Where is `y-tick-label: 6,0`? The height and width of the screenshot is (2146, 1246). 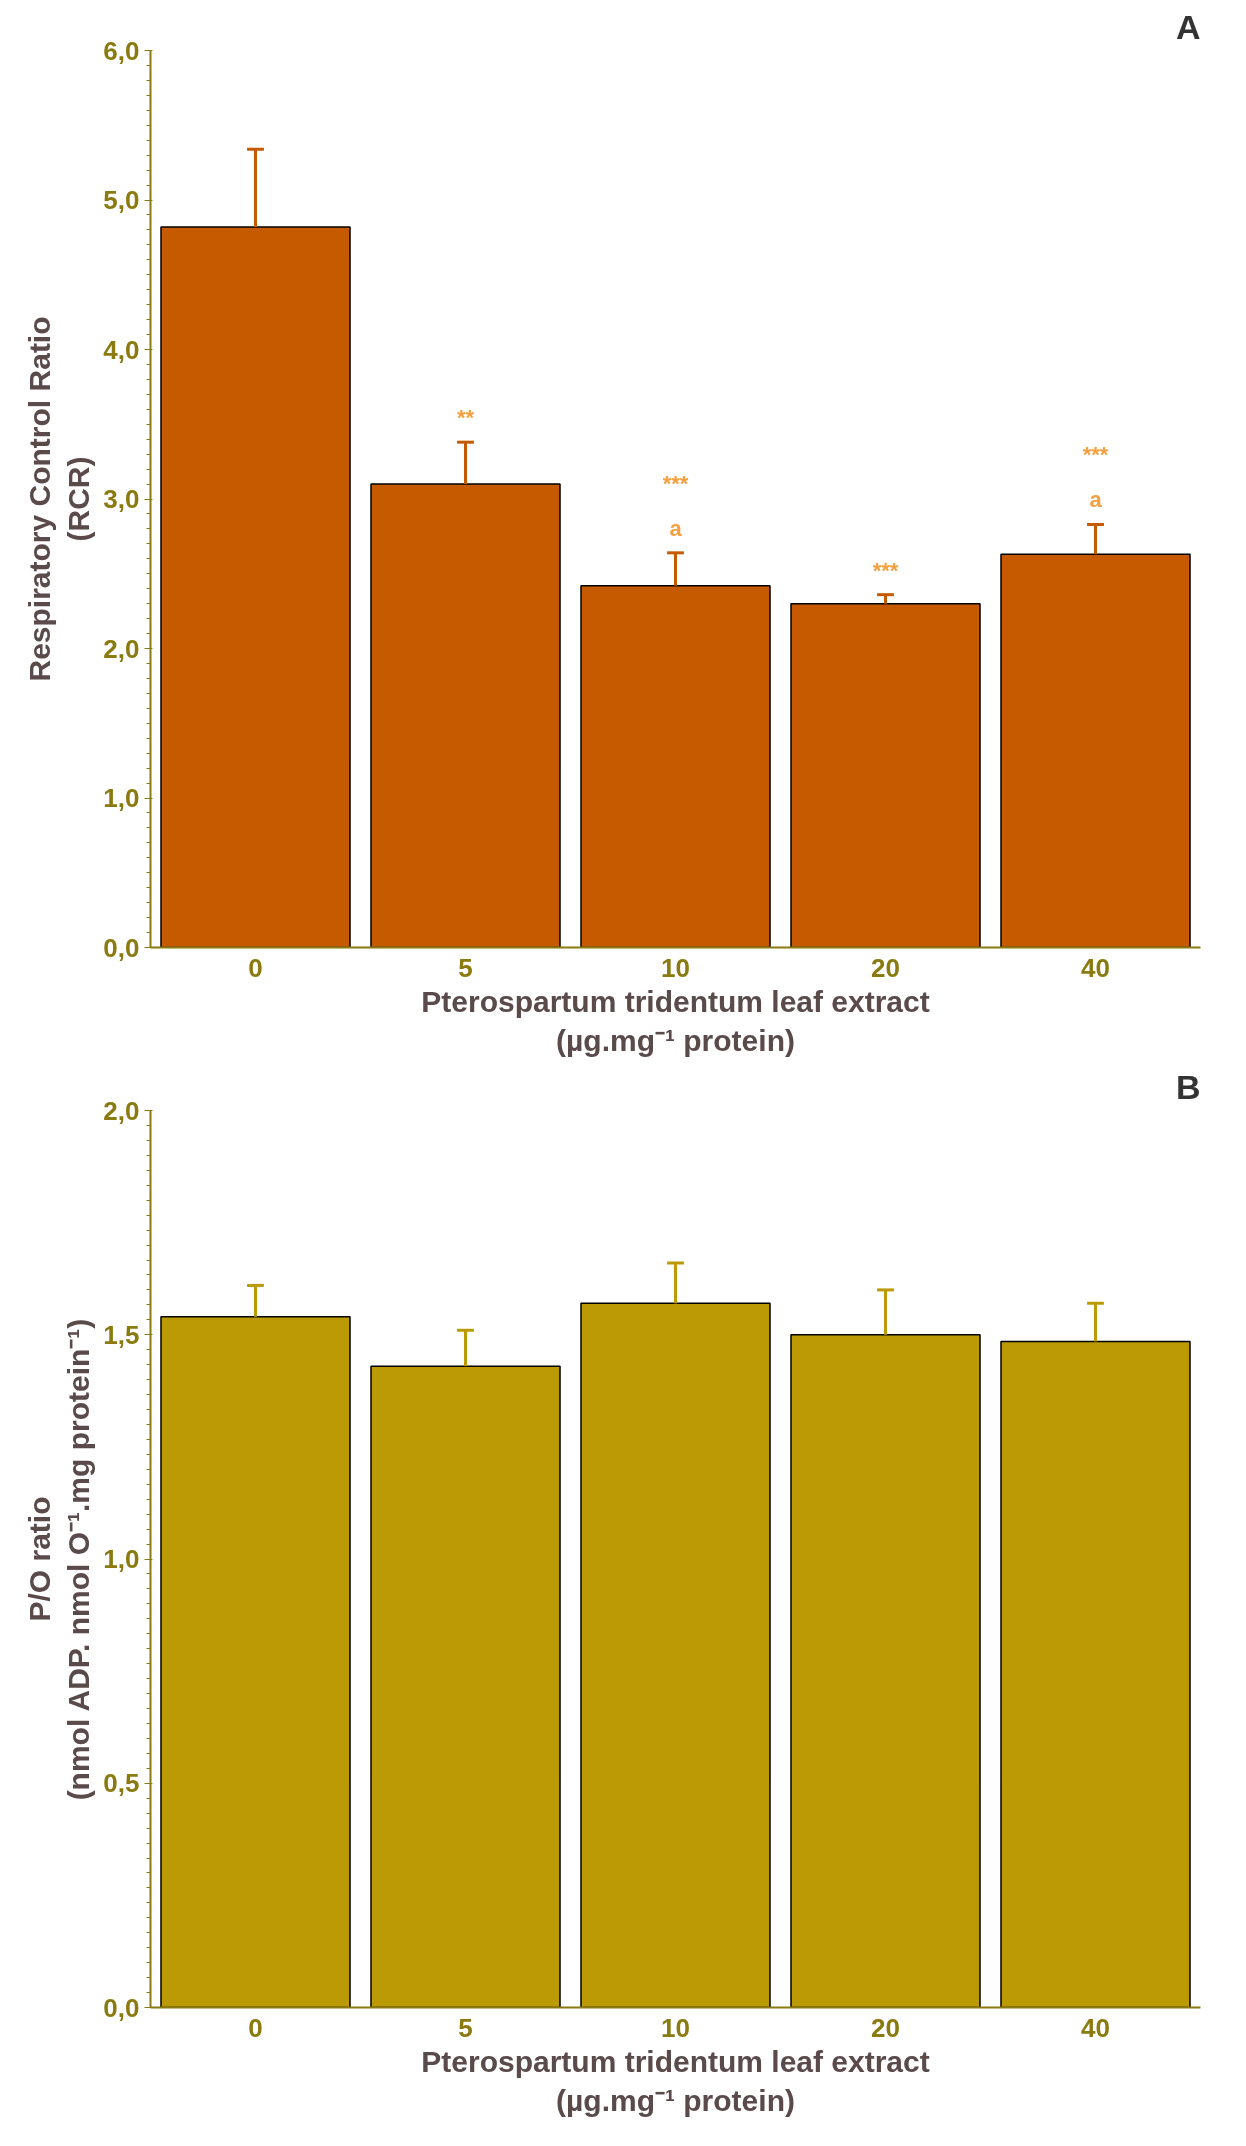
y-tick-label: 6,0 is located at coordinates (121, 50).